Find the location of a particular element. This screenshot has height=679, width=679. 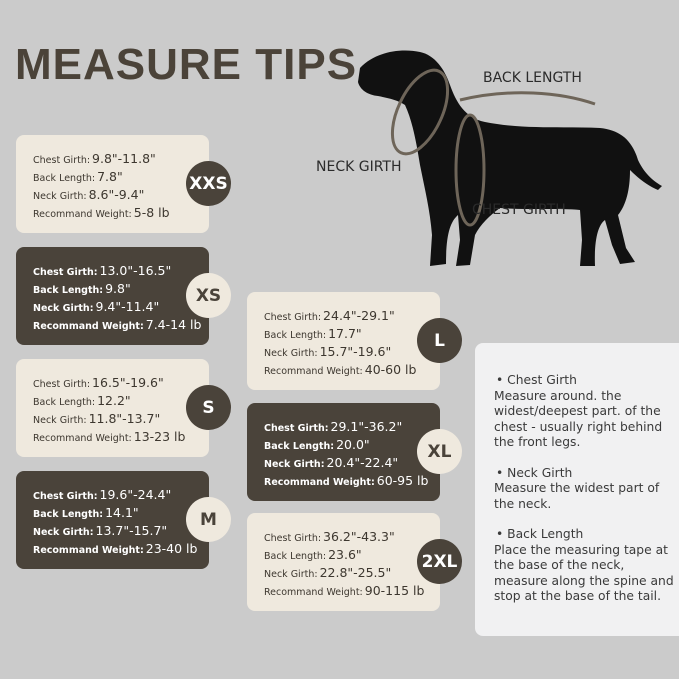

size-badge: M is located at coordinates (208, 519).